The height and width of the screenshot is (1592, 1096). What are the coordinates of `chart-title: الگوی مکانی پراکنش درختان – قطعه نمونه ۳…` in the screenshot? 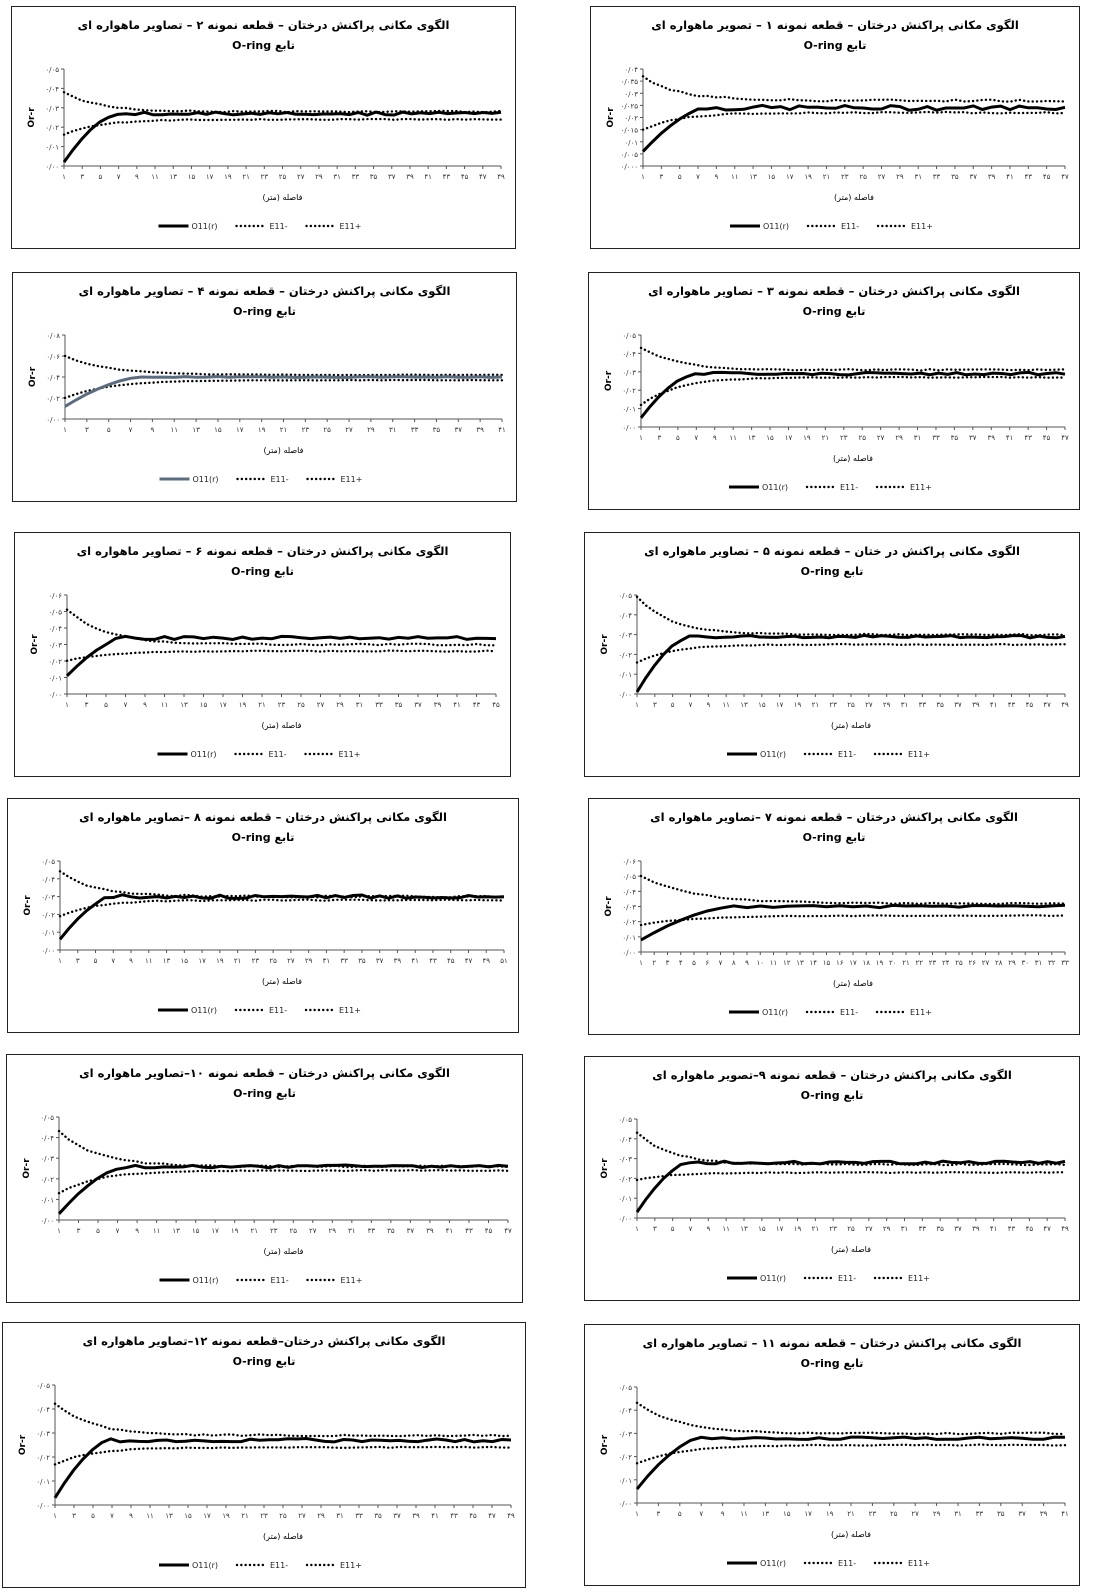 It's located at (834, 291).